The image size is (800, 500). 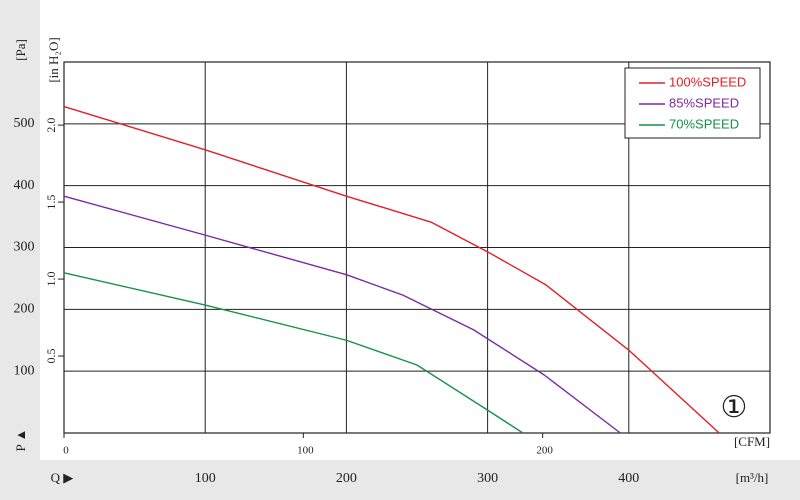 What do you see at coordinates (346, 478) in the screenshot?
I see `x-tick-label: 200` at bounding box center [346, 478].